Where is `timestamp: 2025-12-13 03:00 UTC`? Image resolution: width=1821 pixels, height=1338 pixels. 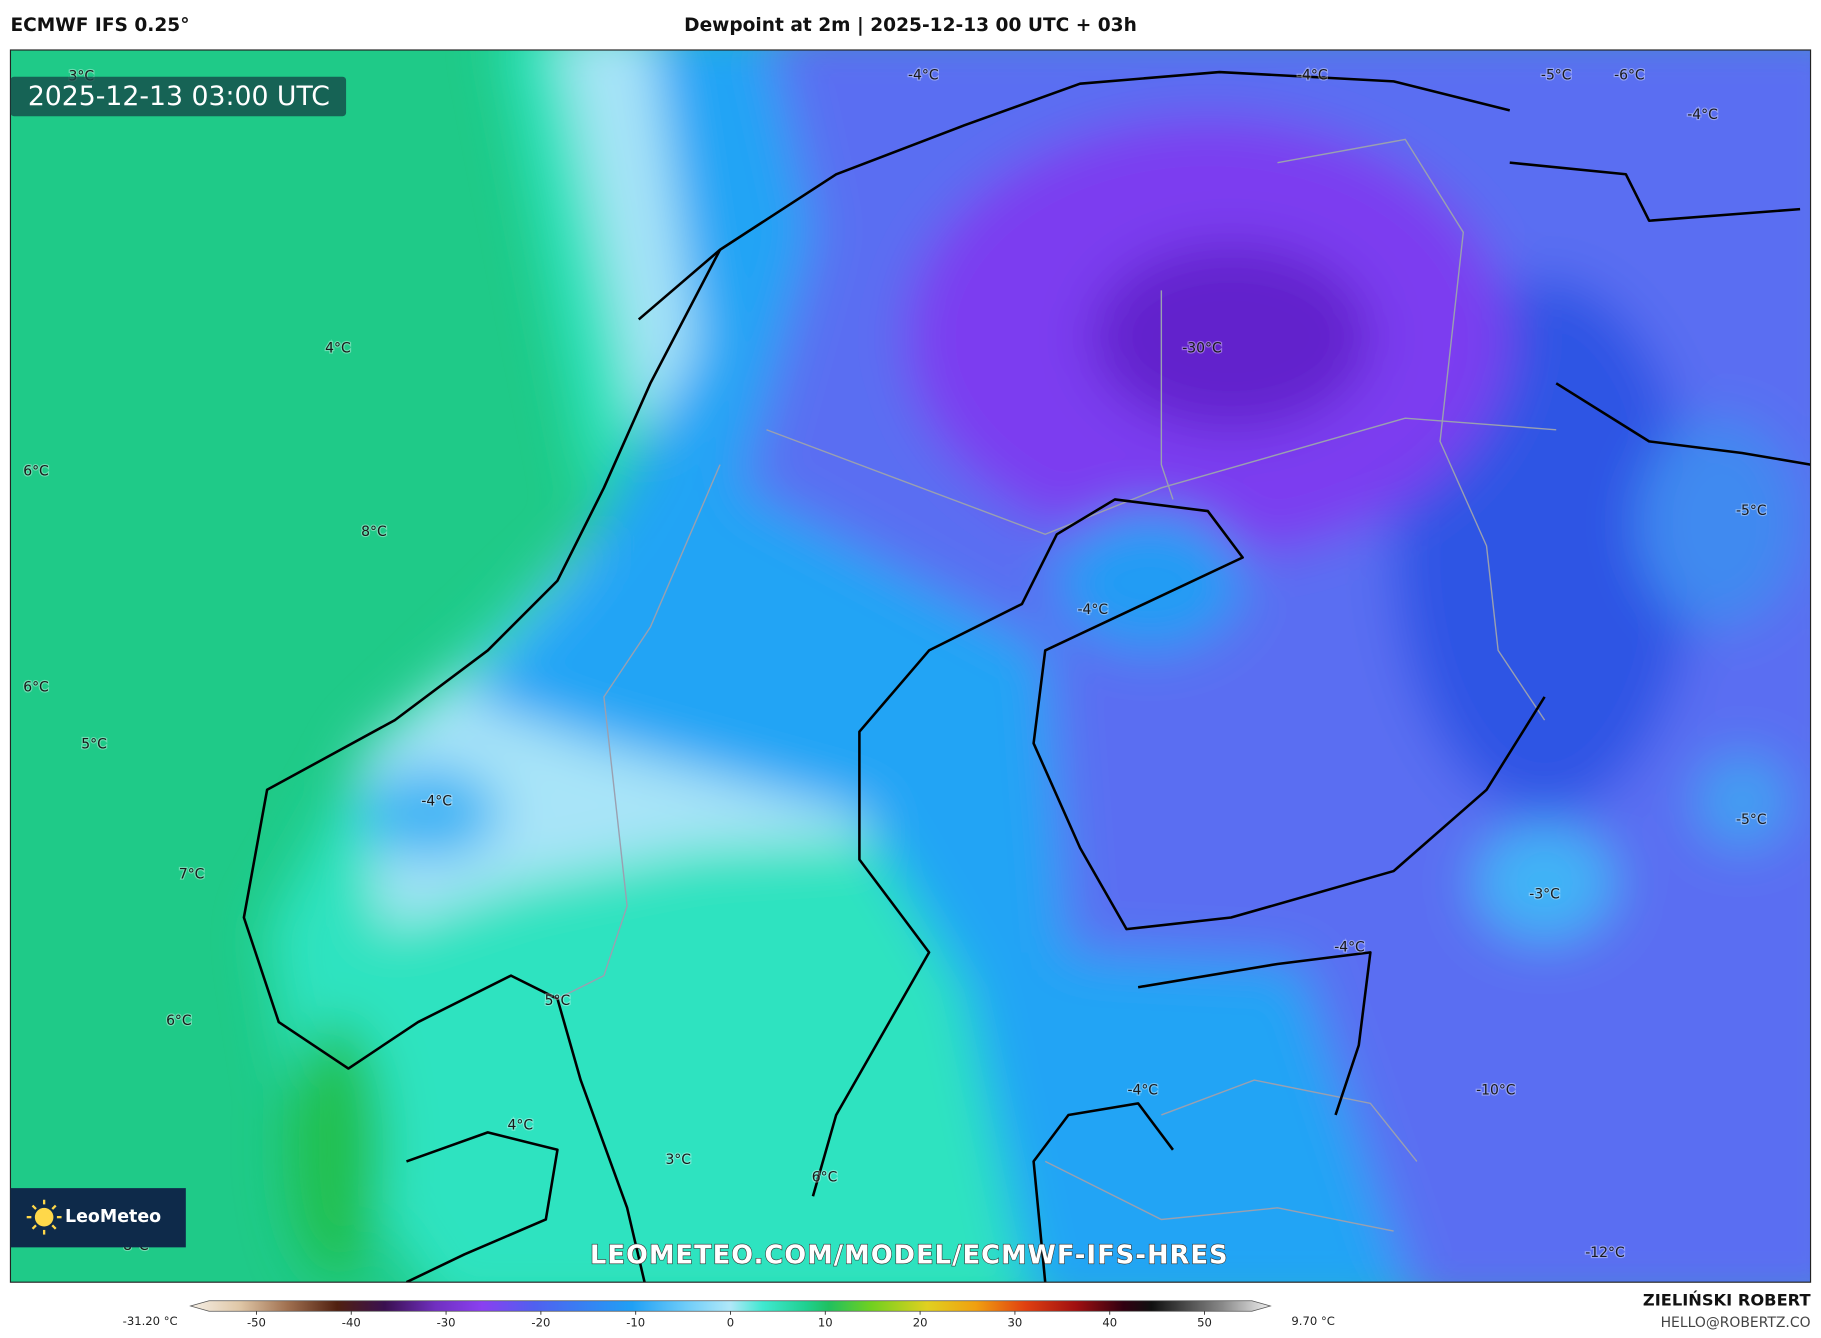 timestamp: 2025-12-13 03:00 UTC is located at coordinates (179, 96).